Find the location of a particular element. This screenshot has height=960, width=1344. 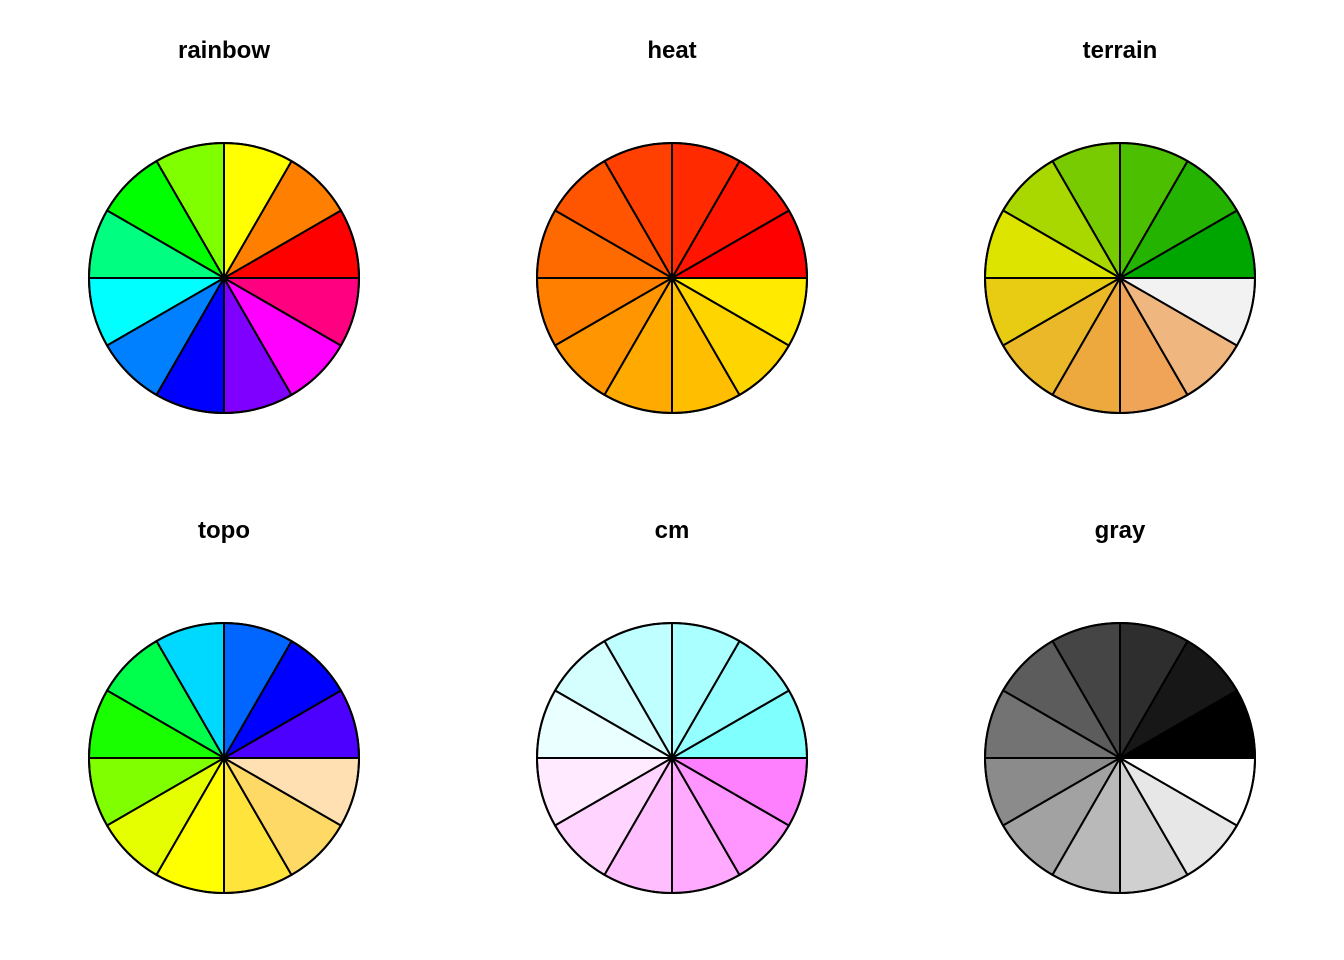

pie-chart-terrain: terrain is located at coordinates (1120, 225).